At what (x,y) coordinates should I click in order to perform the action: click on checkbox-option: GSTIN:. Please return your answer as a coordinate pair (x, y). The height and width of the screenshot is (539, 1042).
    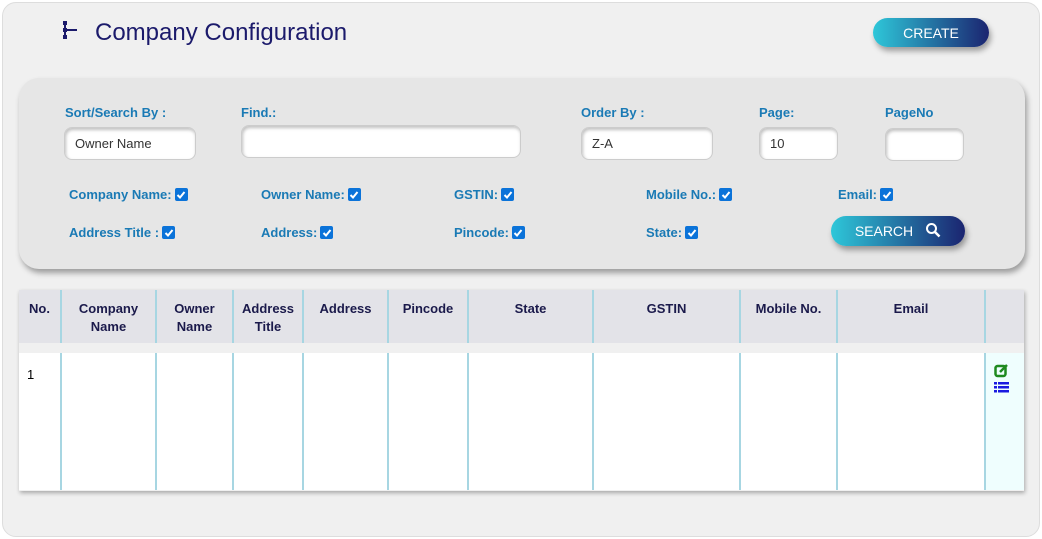
    Looking at the image, I should click on (484, 194).